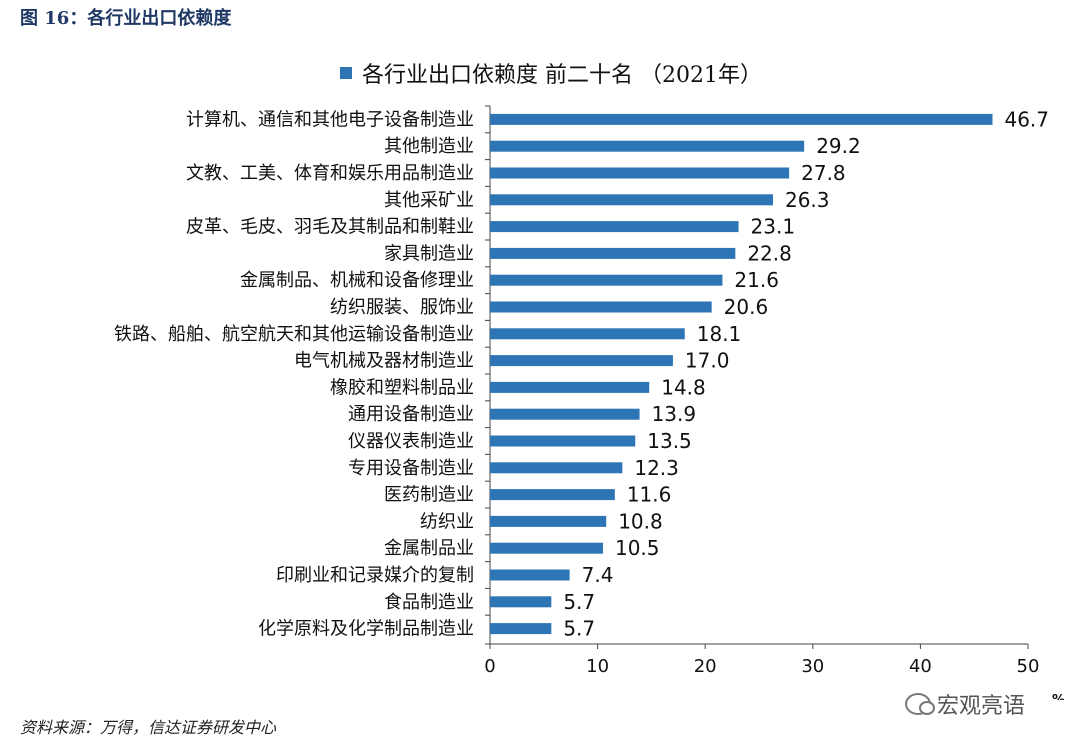 The width and height of the screenshot is (1080, 750). What do you see at coordinates (375, 575) in the screenshot?
I see `category-label: 印刷业和记录媒介的复制` at bounding box center [375, 575].